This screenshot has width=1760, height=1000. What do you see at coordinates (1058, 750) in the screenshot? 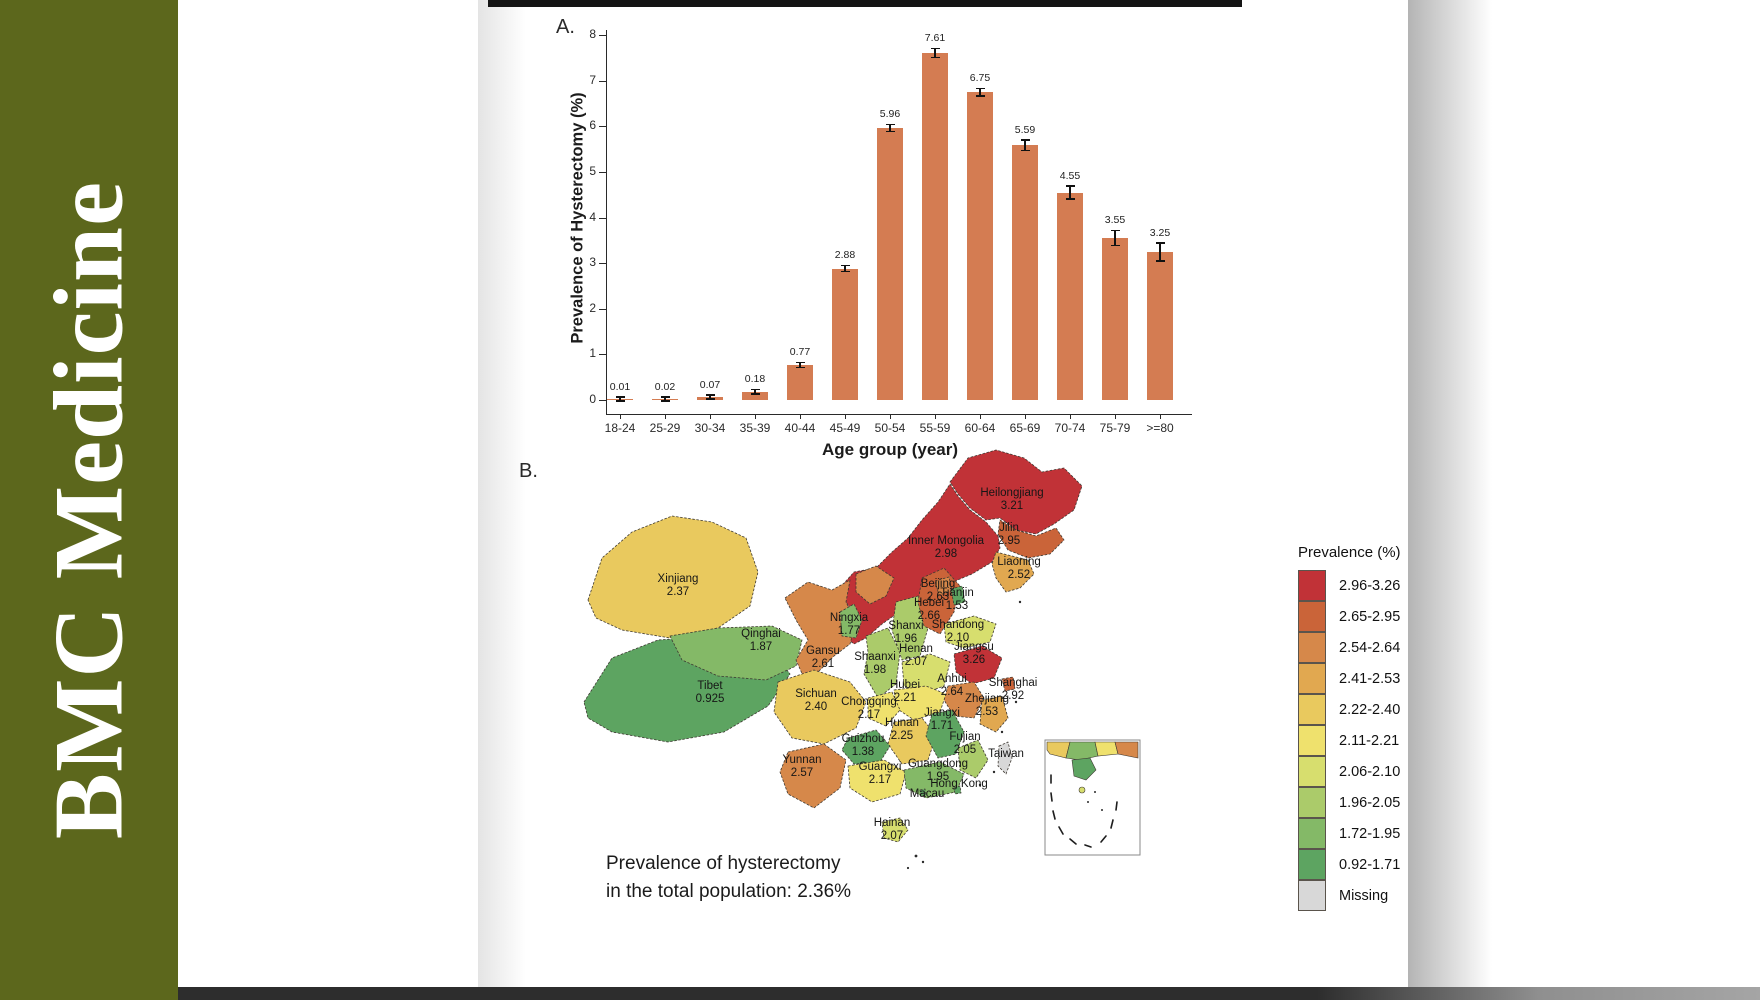
I see `inset-region` at bounding box center [1058, 750].